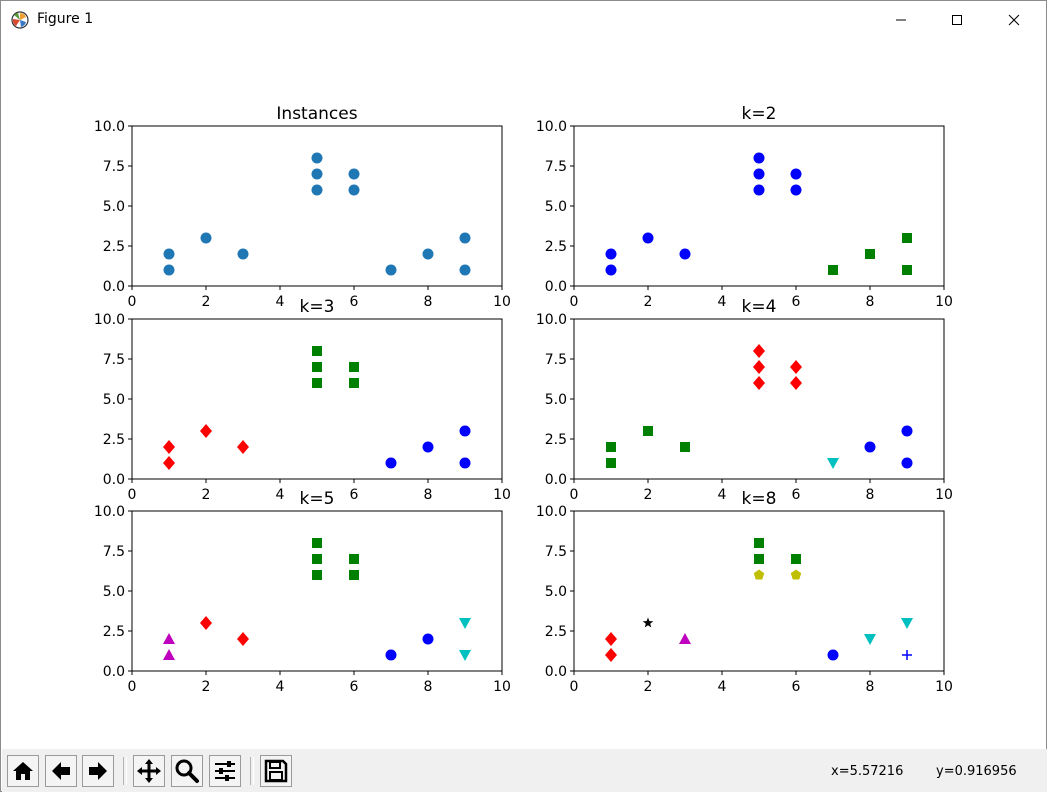 The height and width of the screenshot is (792, 1047). I want to click on close-button, so click(1014, 20).